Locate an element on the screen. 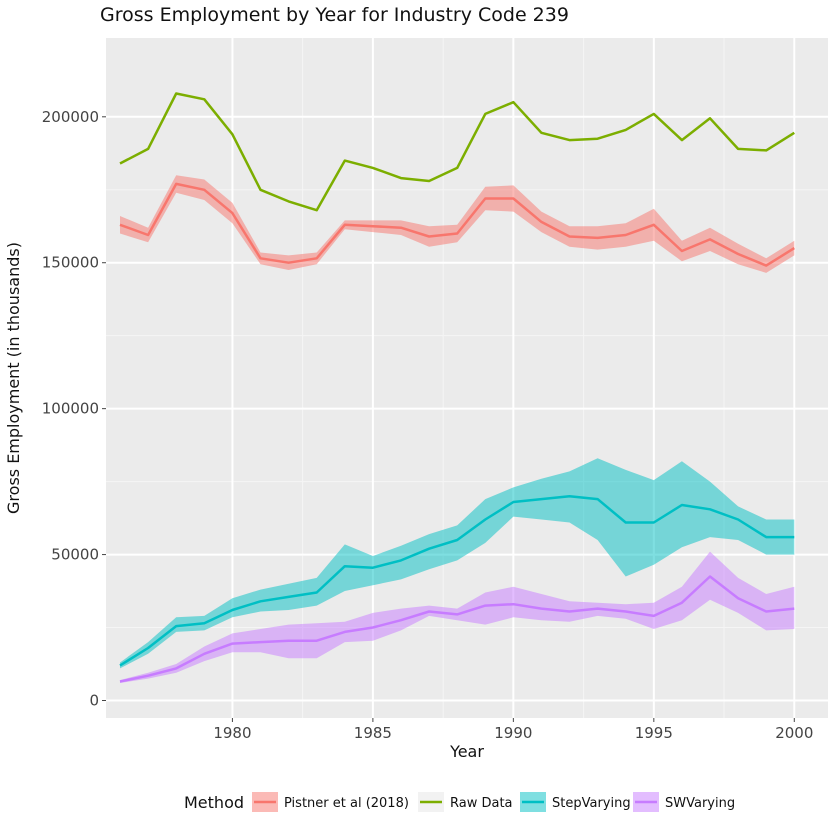 The image size is (836, 833). x-tick-label: 1995 is located at coordinates (654, 733).